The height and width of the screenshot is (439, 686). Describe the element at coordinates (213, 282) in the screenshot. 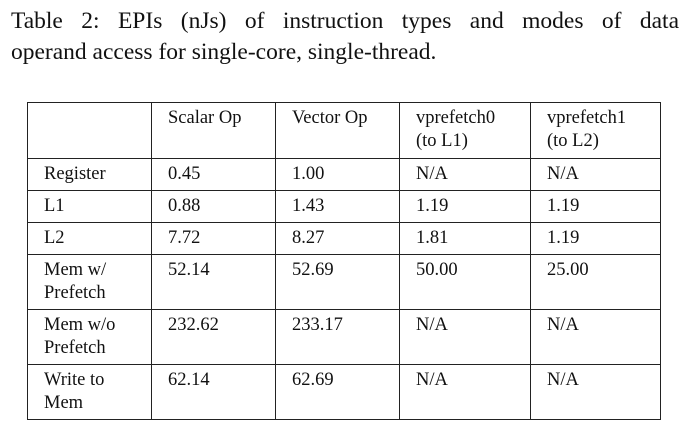

I see `cell-scalar-op: 52.14` at that location.